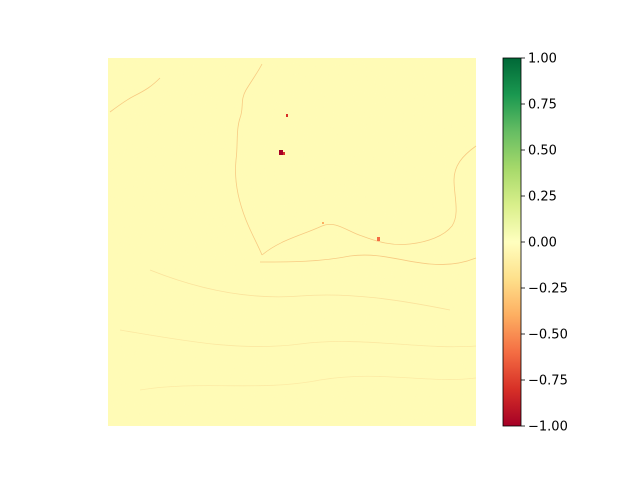 This screenshot has width=640, height=480. I want to click on colorbar-tick-label: 0.25, so click(542, 197).